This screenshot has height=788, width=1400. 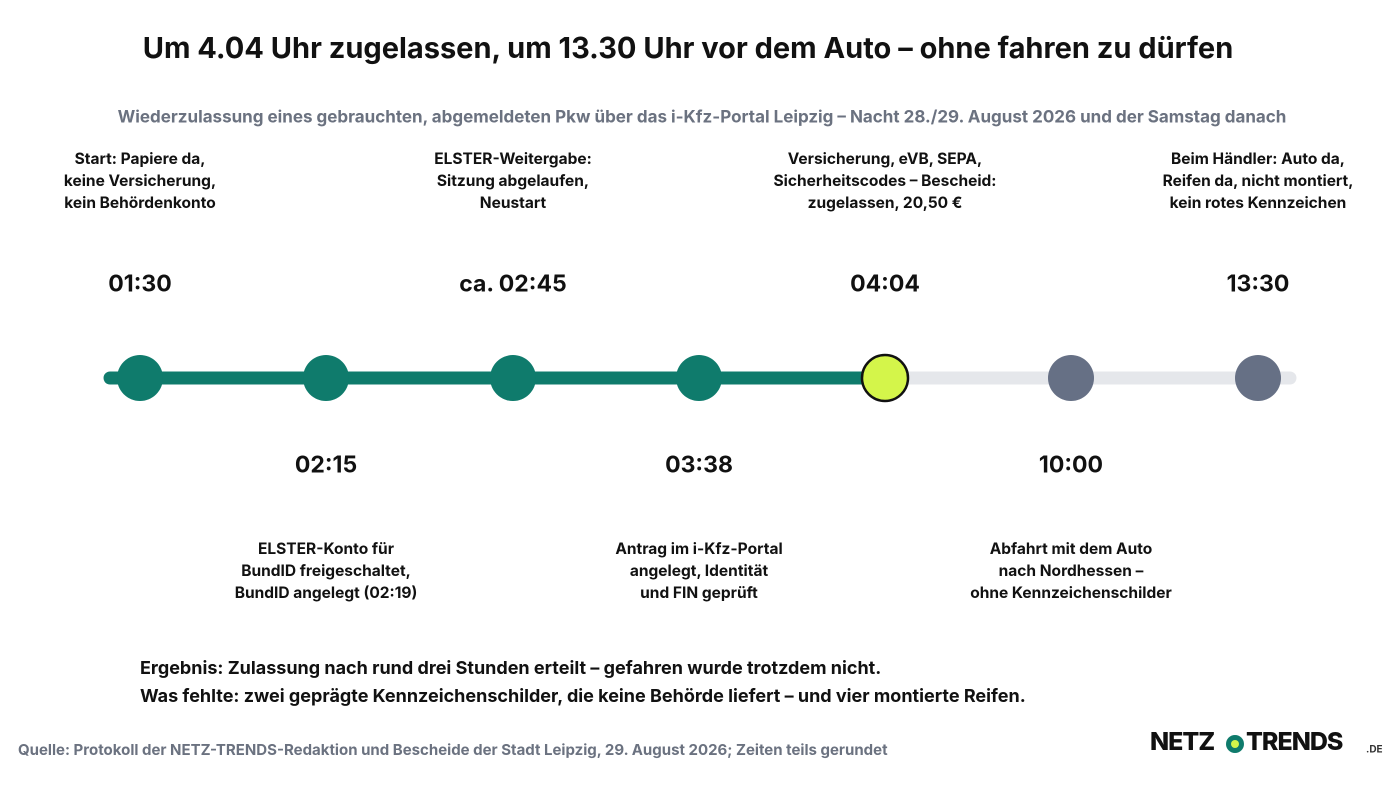 What do you see at coordinates (513, 202) in the screenshot?
I see `event-description: Neustart` at bounding box center [513, 202].